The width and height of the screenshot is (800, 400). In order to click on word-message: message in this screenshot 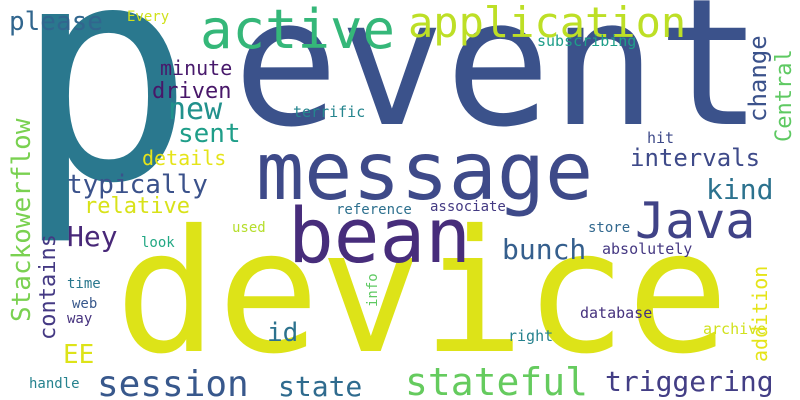, I will do `click(425, 171)`.